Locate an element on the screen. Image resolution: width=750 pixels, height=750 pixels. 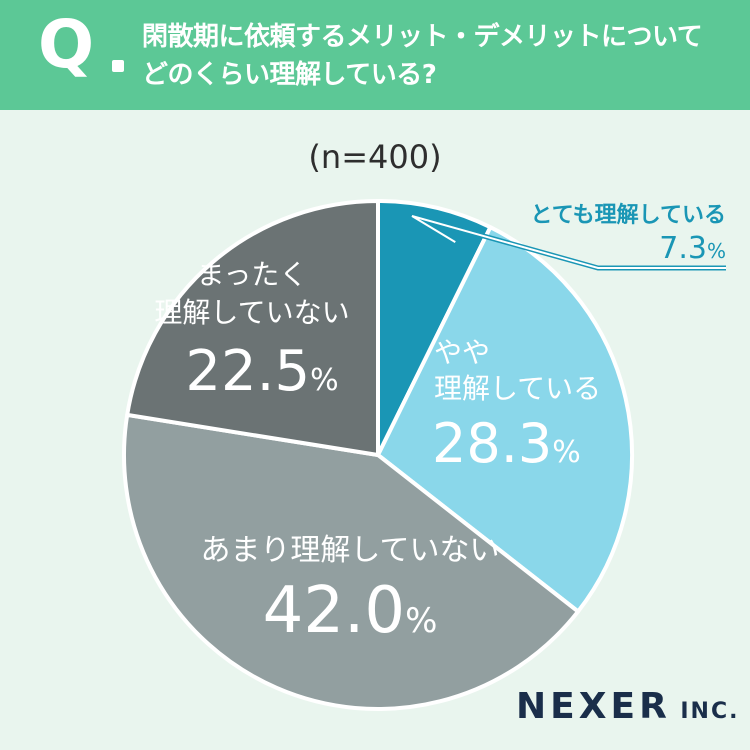
question-line-1: 閑散期に依頼するメリット・デメリットについて is located at coordinates (422, 37).